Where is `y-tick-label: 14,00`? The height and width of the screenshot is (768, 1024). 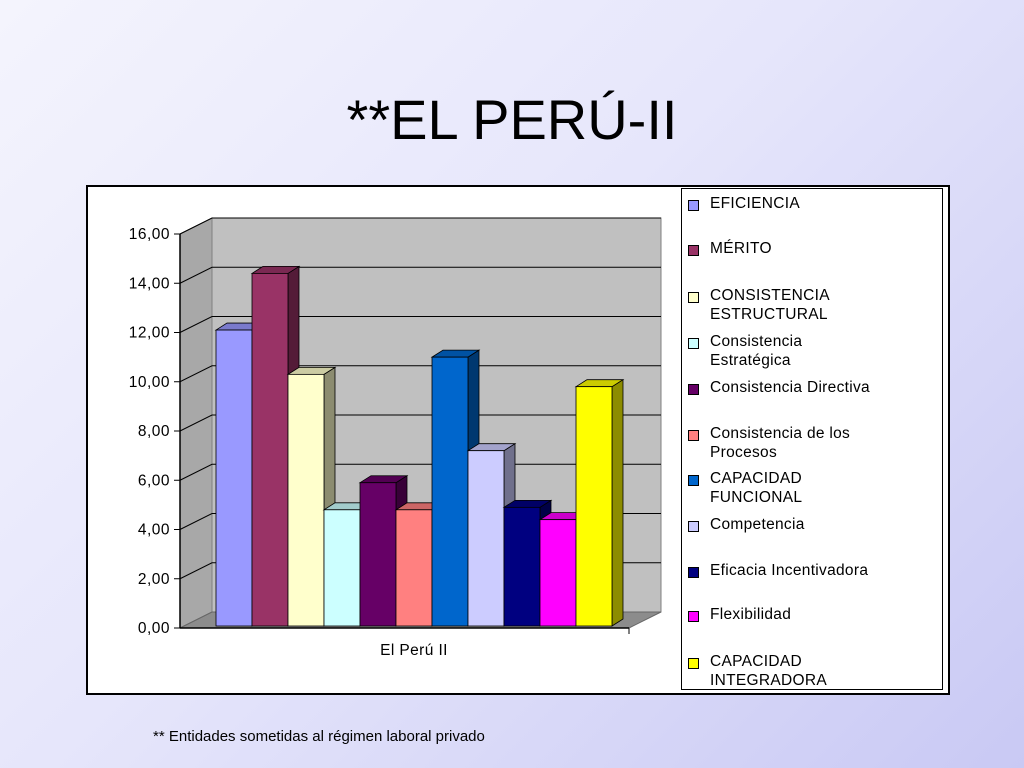 y-tick-label: 14,00 is located at coordinates (149, 283).